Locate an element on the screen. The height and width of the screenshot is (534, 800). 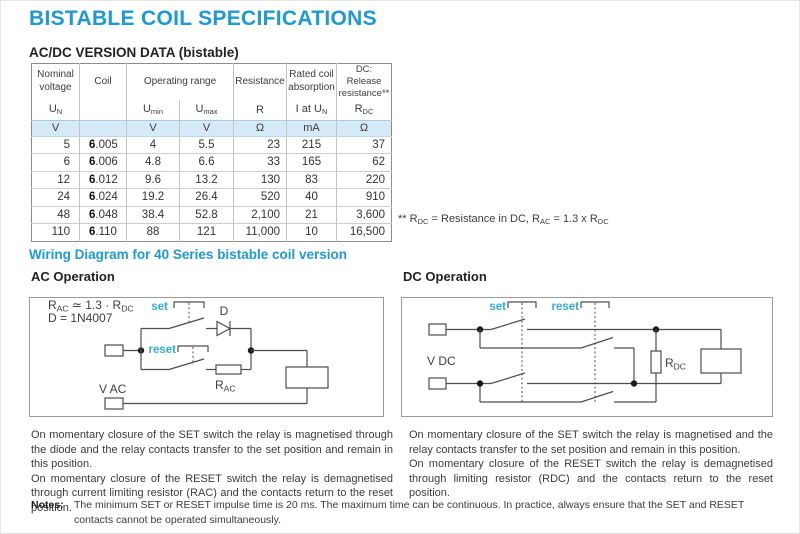
table-header-symbols: UN Umin Umax R I at UN RDC is located at coordinates (212, 110).